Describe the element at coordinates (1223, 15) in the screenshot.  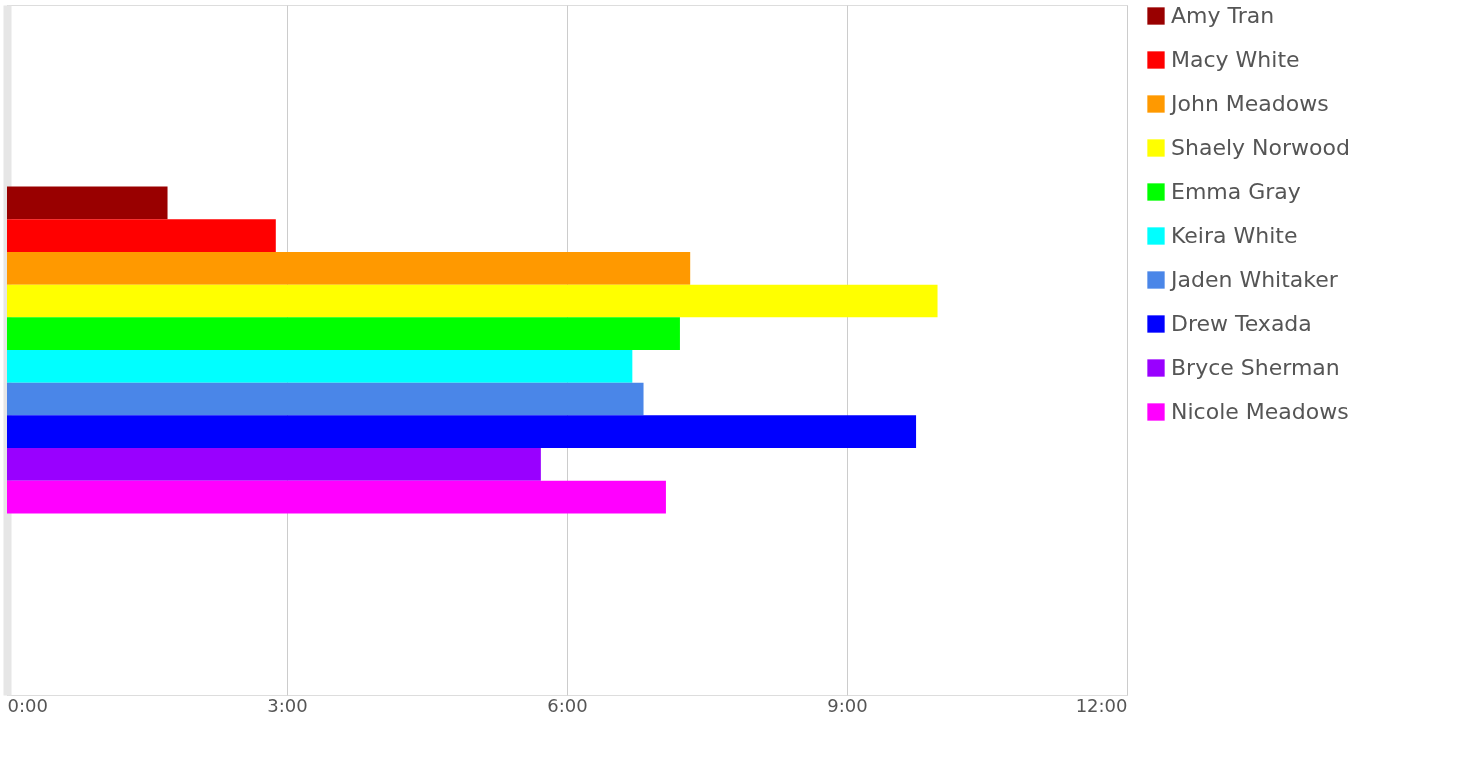
I see `legend-label: Amy Tran` at that location.